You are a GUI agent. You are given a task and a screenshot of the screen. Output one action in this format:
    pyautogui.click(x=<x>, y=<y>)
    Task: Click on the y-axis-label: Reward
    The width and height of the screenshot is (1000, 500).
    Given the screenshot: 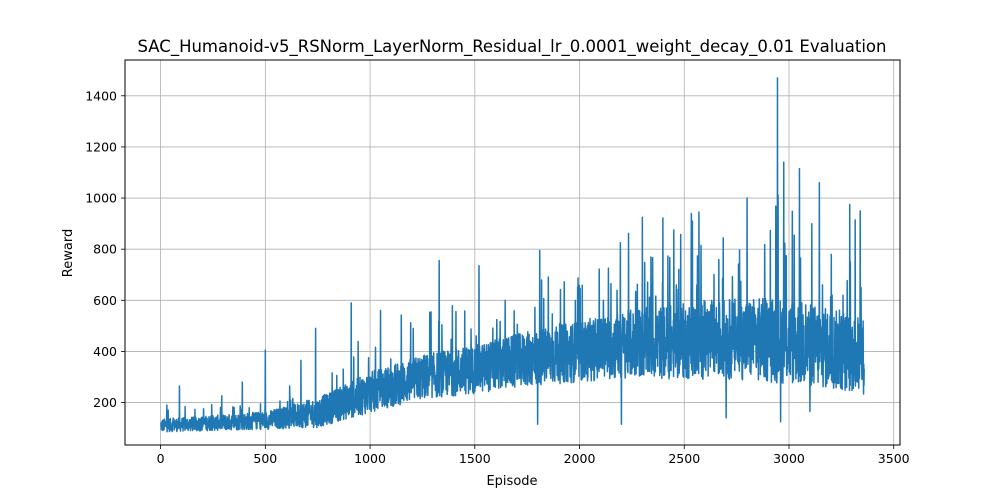 What is the action you would take?
    pyautogui.click(x=68, y=253)
    